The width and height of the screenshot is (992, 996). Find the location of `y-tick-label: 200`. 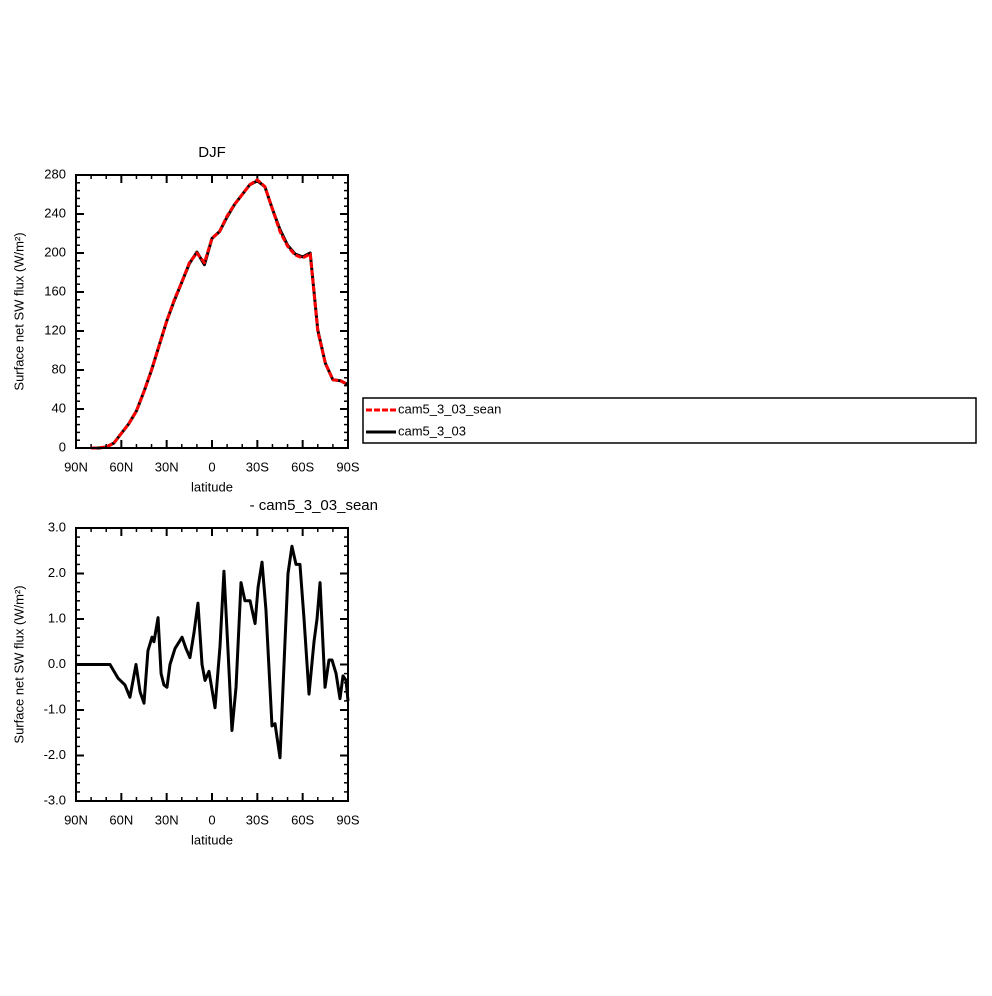

y-tick-label: 200 is located at coordinates (55, 251).